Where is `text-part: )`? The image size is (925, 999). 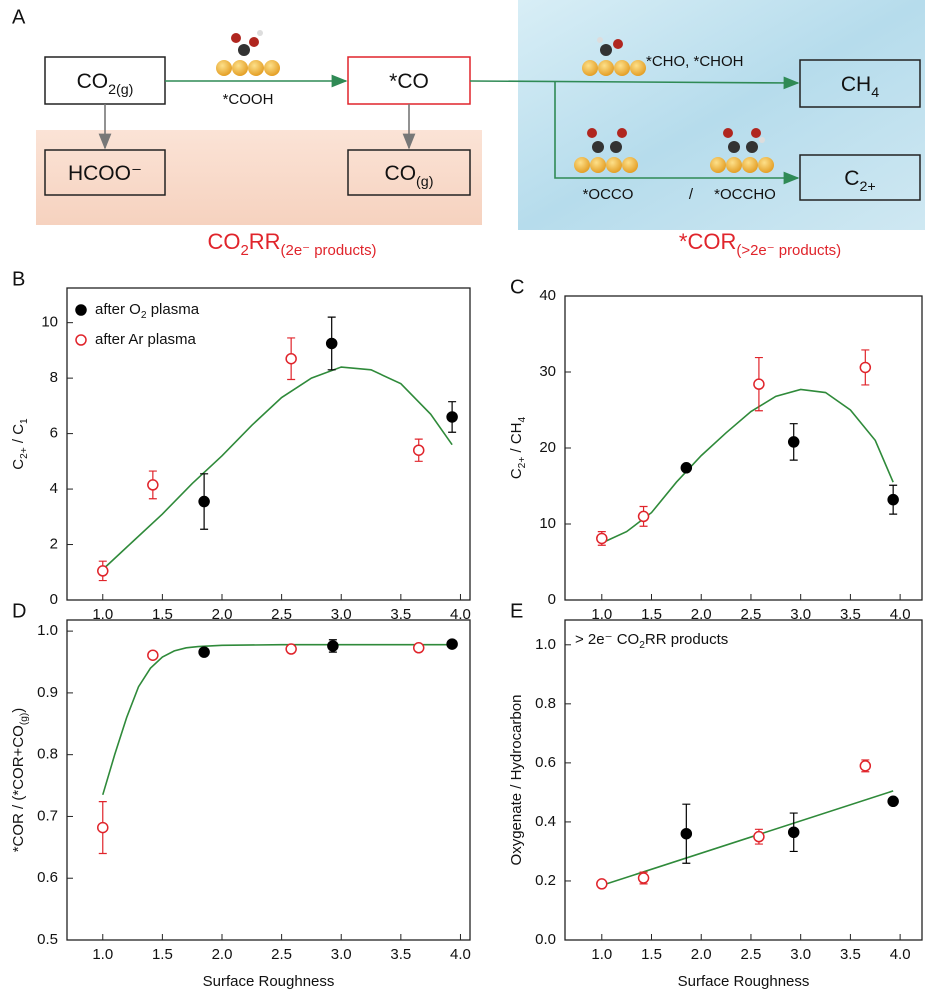 text-part: ) is located at coordinates (18, 710).